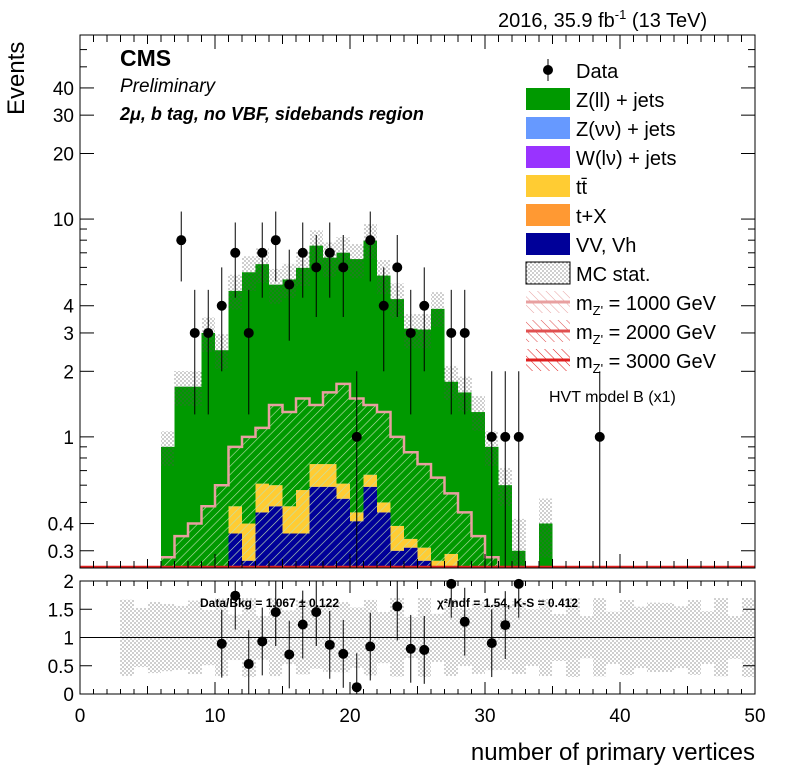 The height and width of the screenshot is (772, 796). I want to click on legend-label-5: t+X, so click(591, 217).